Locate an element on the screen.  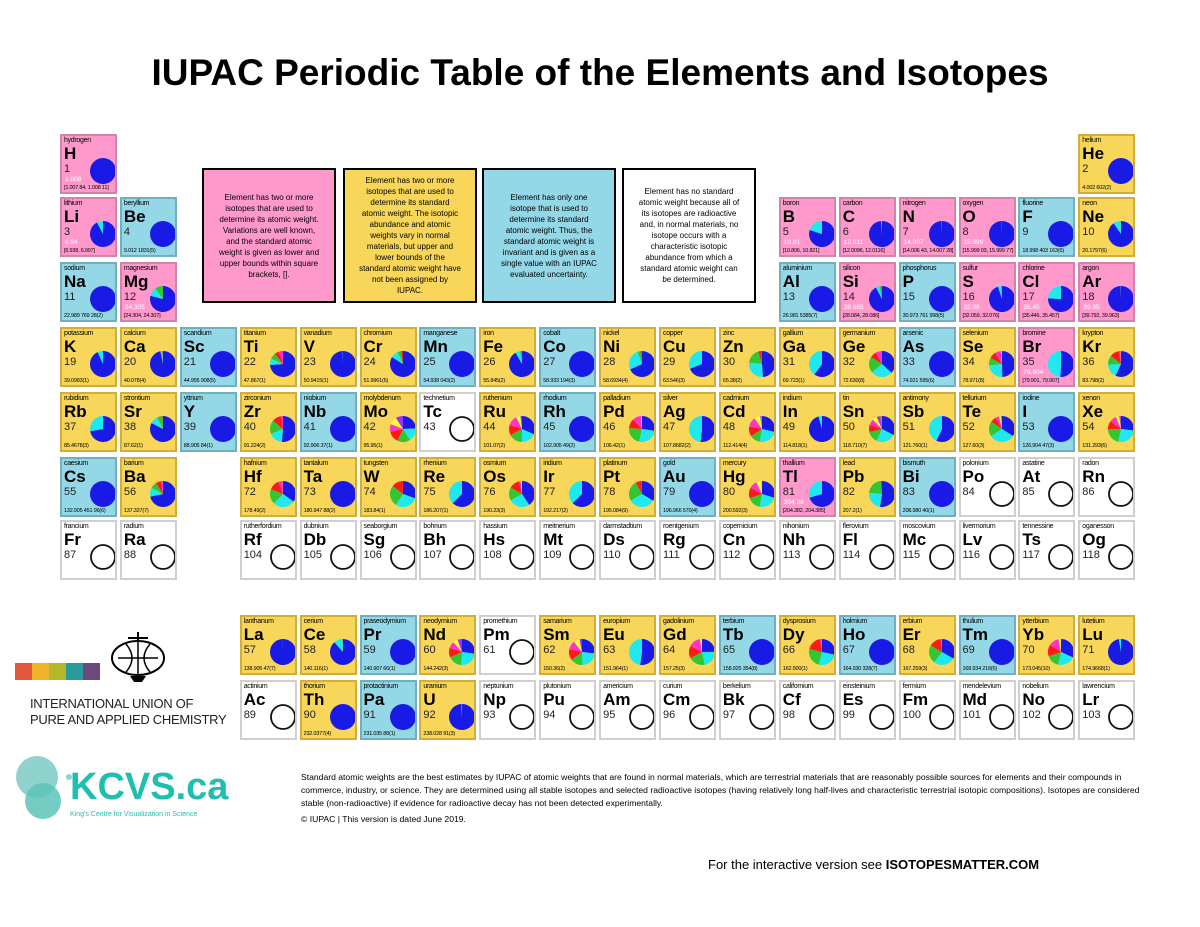
isotopesmatter-link: ISOTOPESMATTER.COM is located at coordinates (962, 864).